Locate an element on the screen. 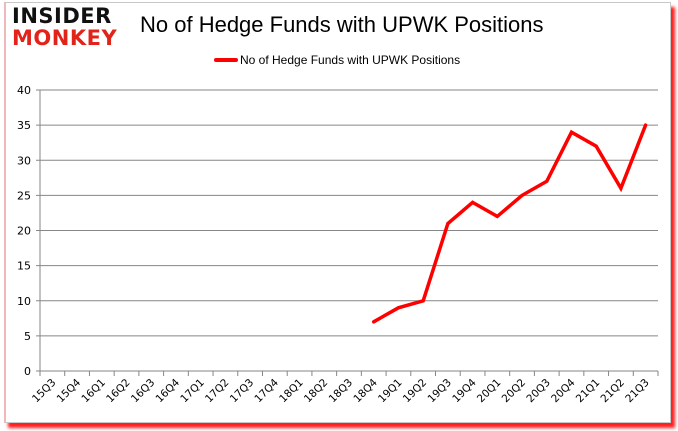  chart-legend: No of Hedge Funds with UPWK Positions is located at coordinates (337, 60).